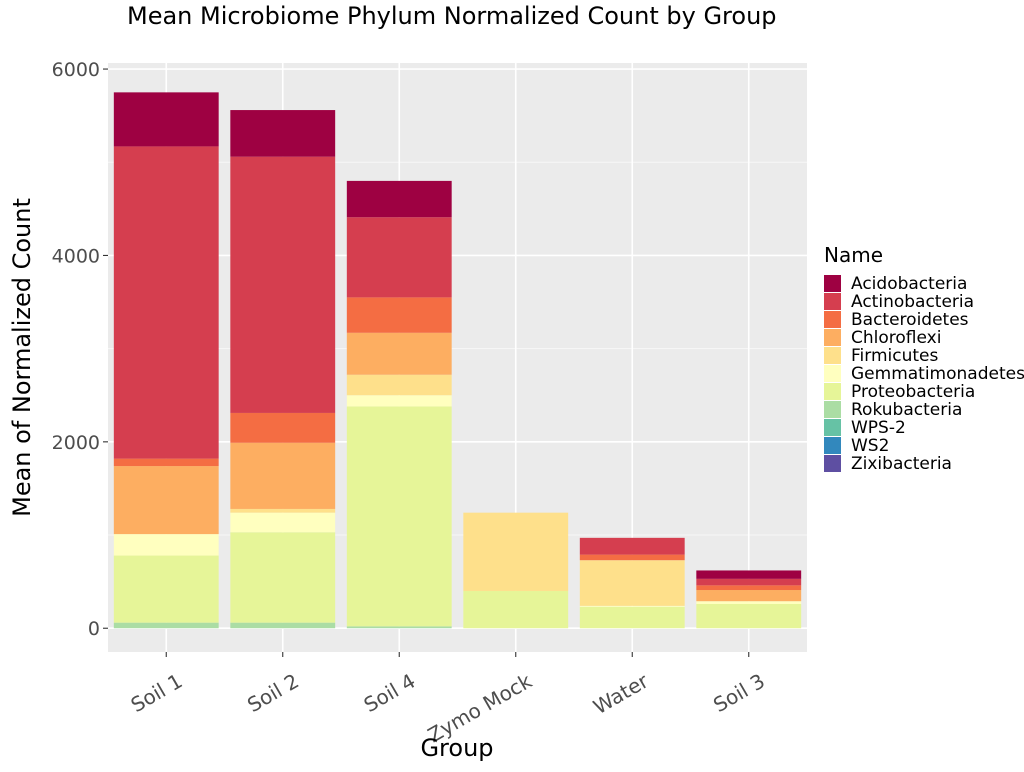  What do you see at coordinates (390, 693) in the screenshot?
I see `x-tick-label: Soil 4` at bounding box center [390, 693].